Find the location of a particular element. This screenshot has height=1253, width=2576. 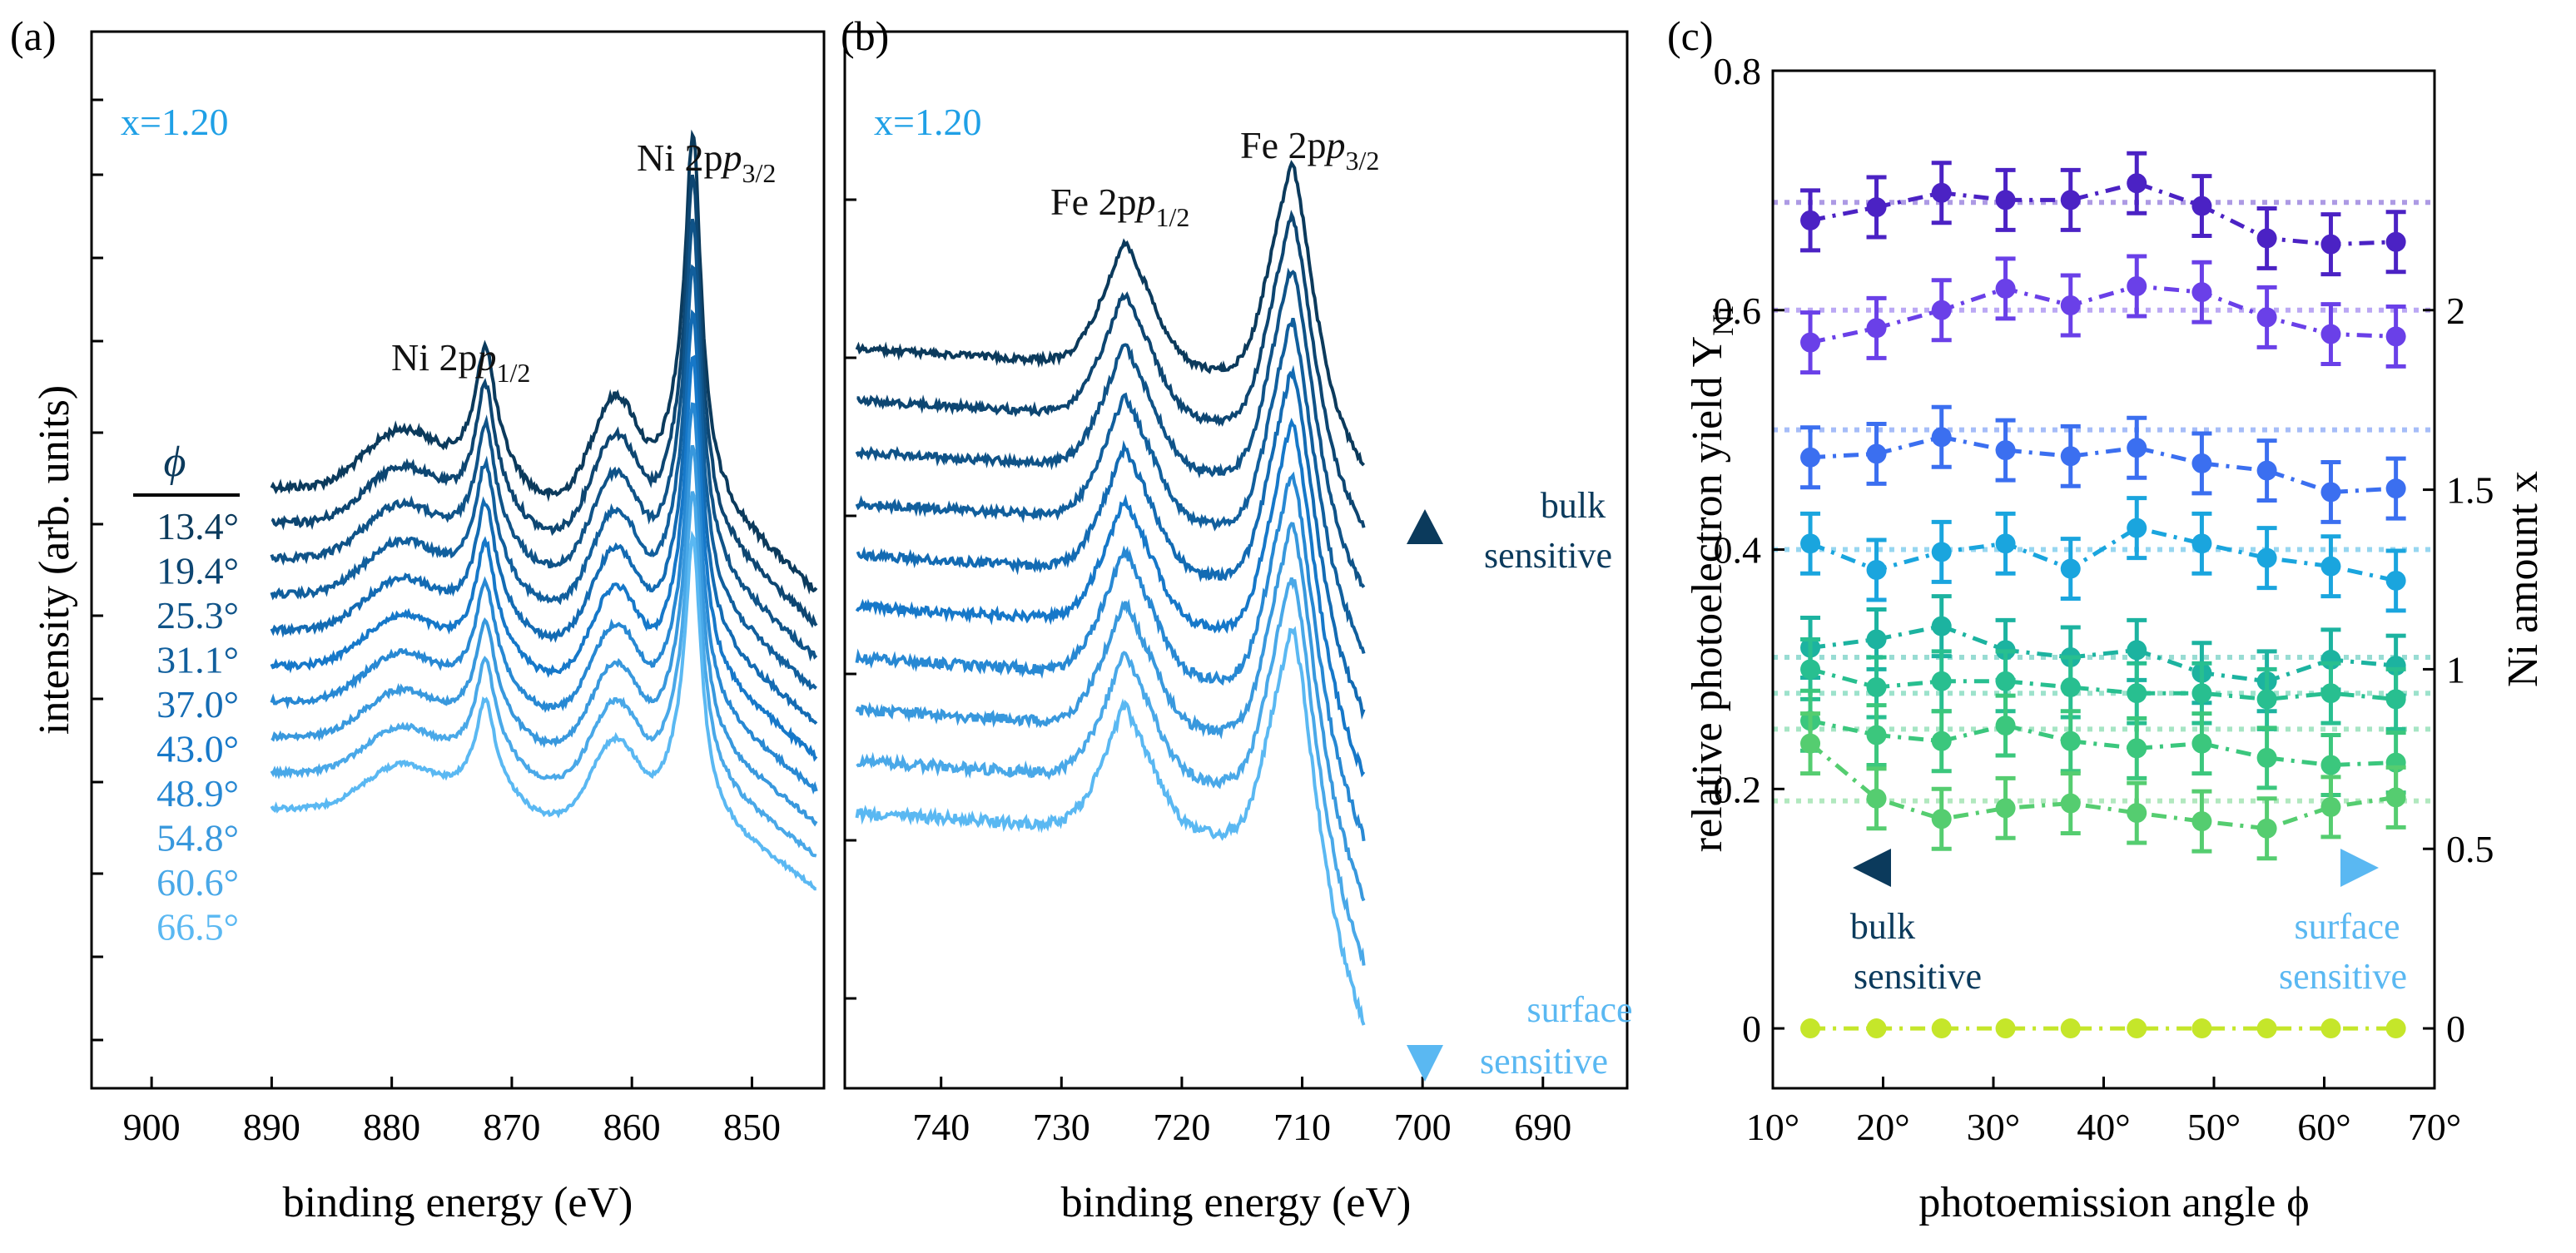

panel-a-legend-angle: 25.3° is located at coordinates (197, 615).